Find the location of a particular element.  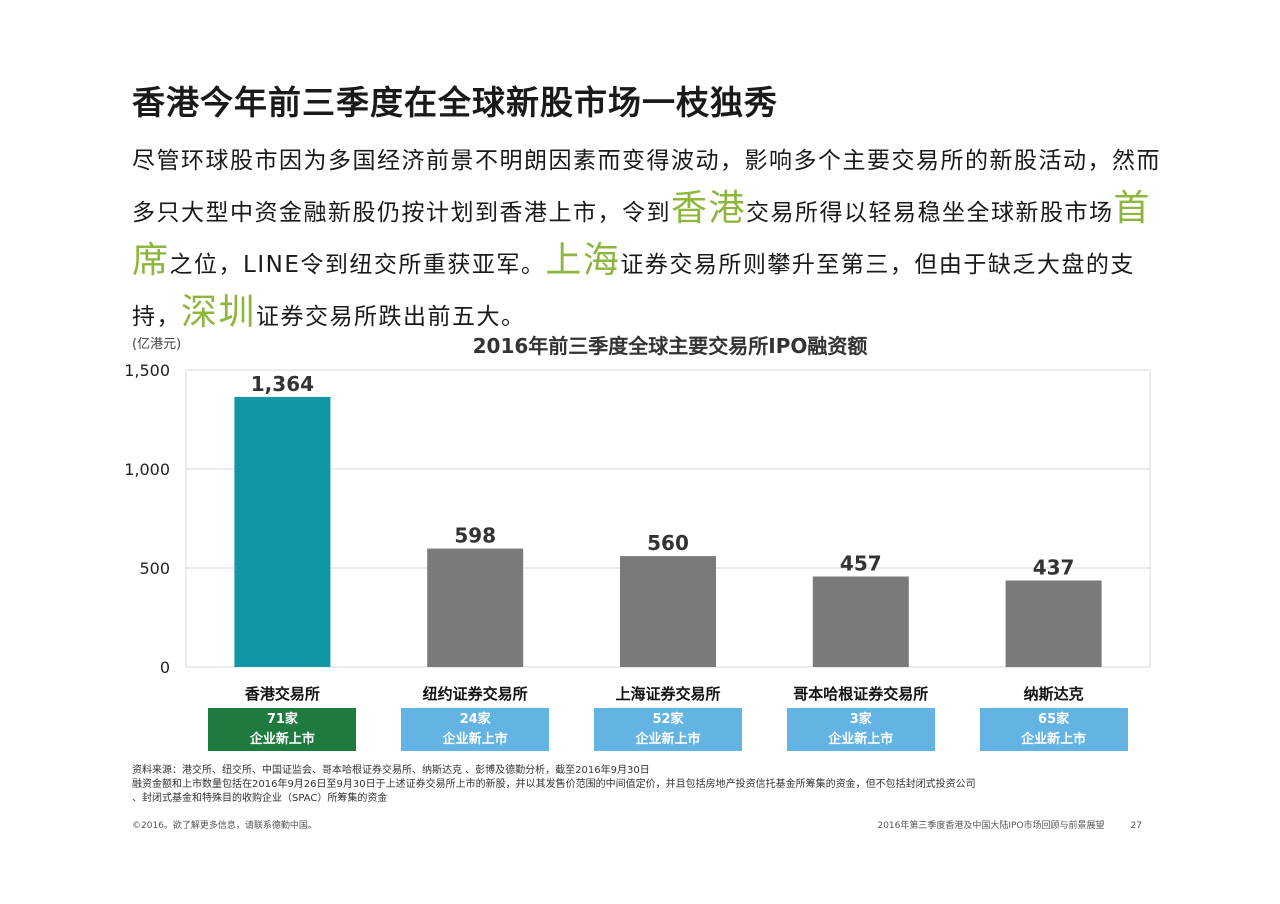

badge-count: 52家 is located at coordinates (668, 719).